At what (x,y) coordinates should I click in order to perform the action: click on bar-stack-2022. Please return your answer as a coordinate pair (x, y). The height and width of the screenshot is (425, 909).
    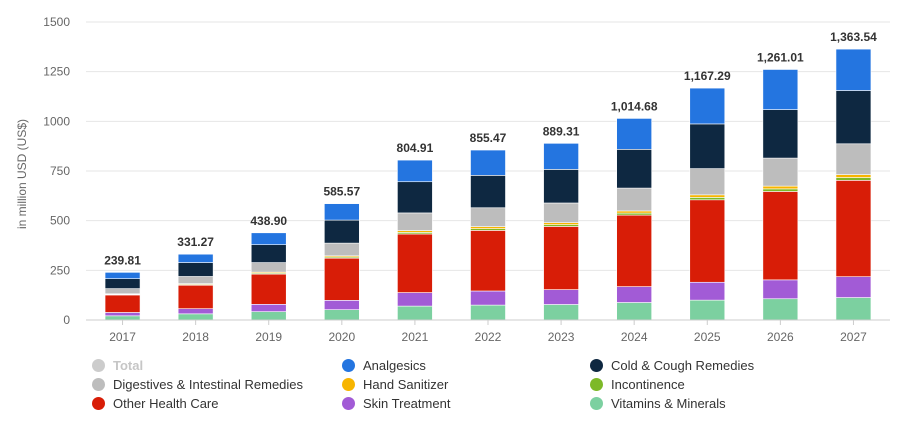
    Looking at the image, I should click on (488, 235).